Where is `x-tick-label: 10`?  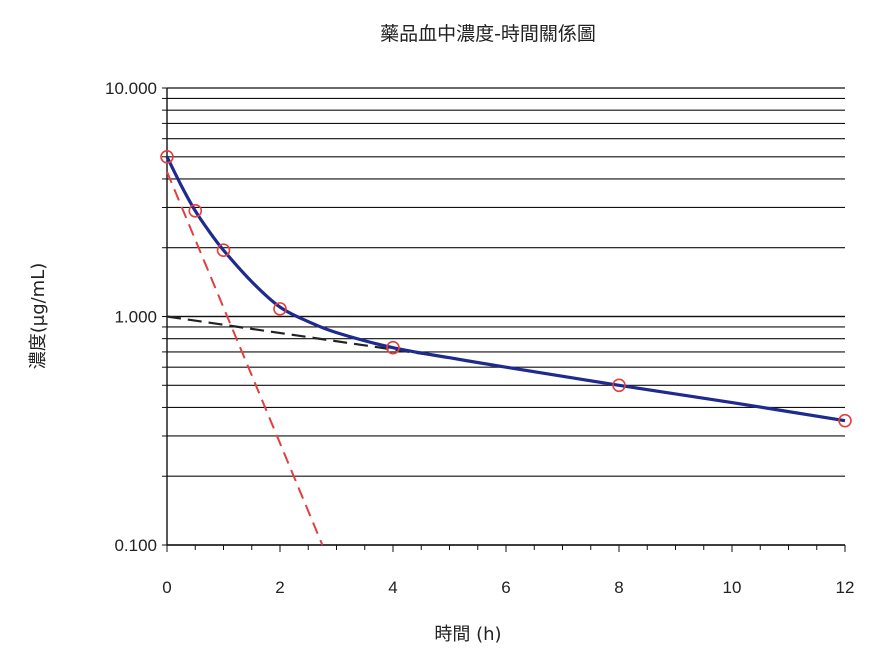 x-tick-label: 10 is located at coordinates (732, 587).